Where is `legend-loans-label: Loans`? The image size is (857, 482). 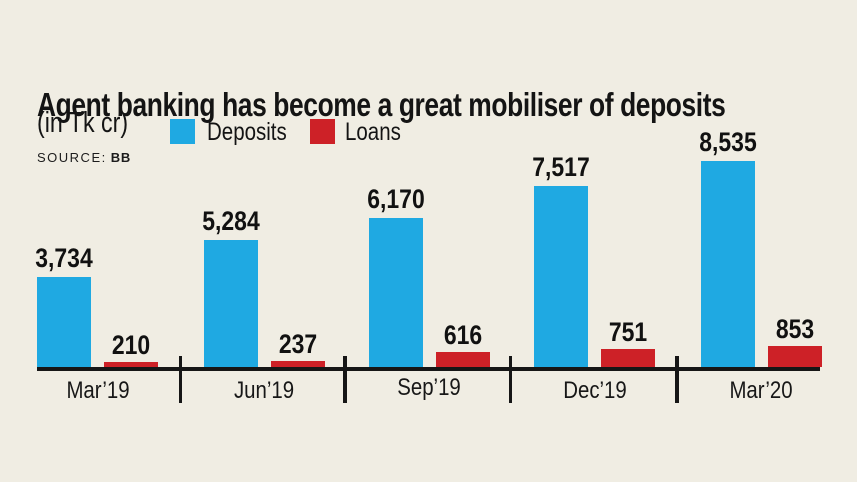 legend-loans-label: Loans is located at coordinates (373, 132).